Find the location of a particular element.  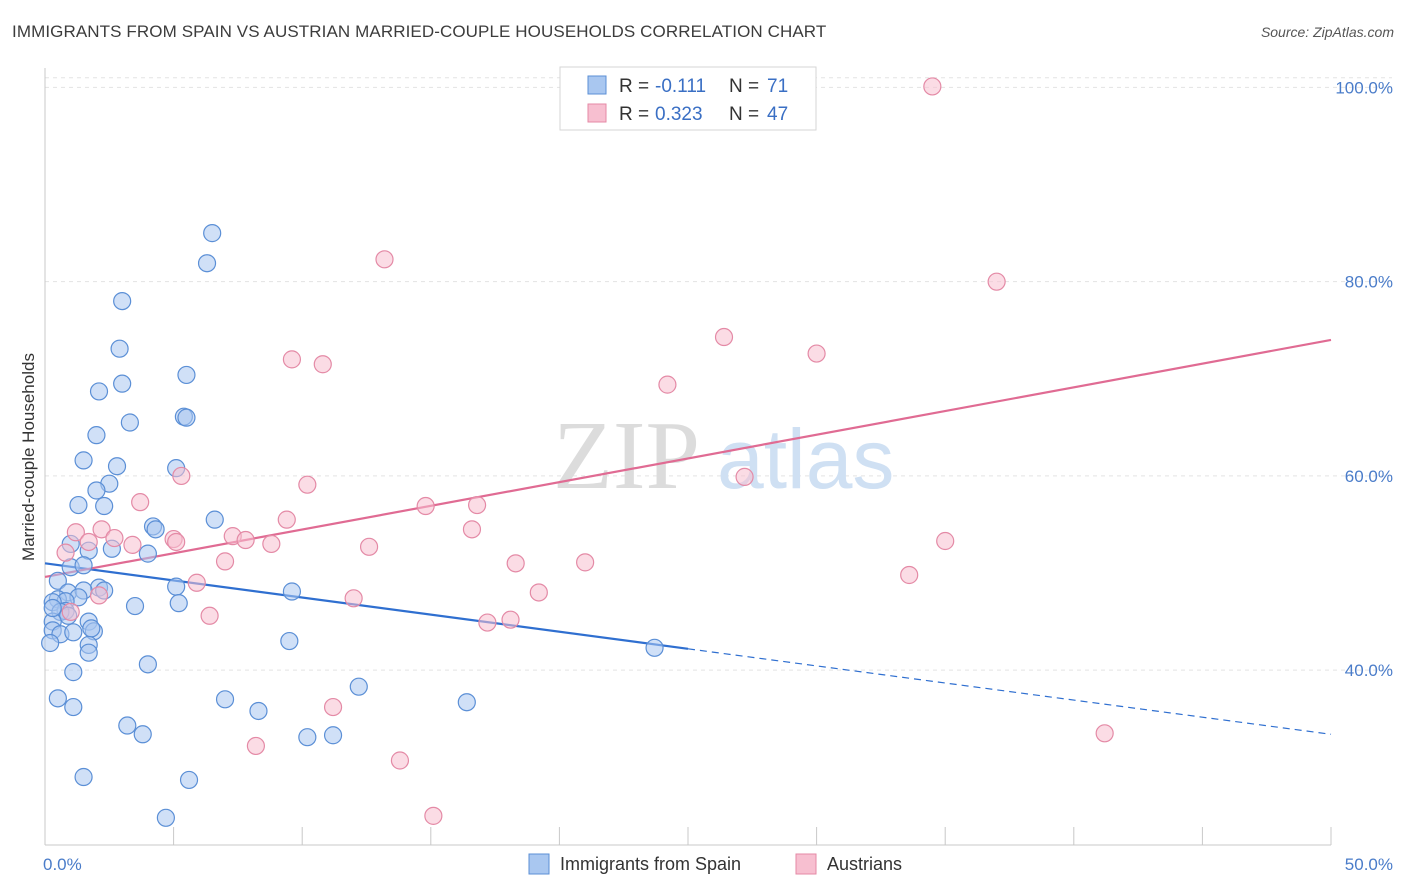

legend-pink-r-value: 0.323 is located at coordinates (679, 114).